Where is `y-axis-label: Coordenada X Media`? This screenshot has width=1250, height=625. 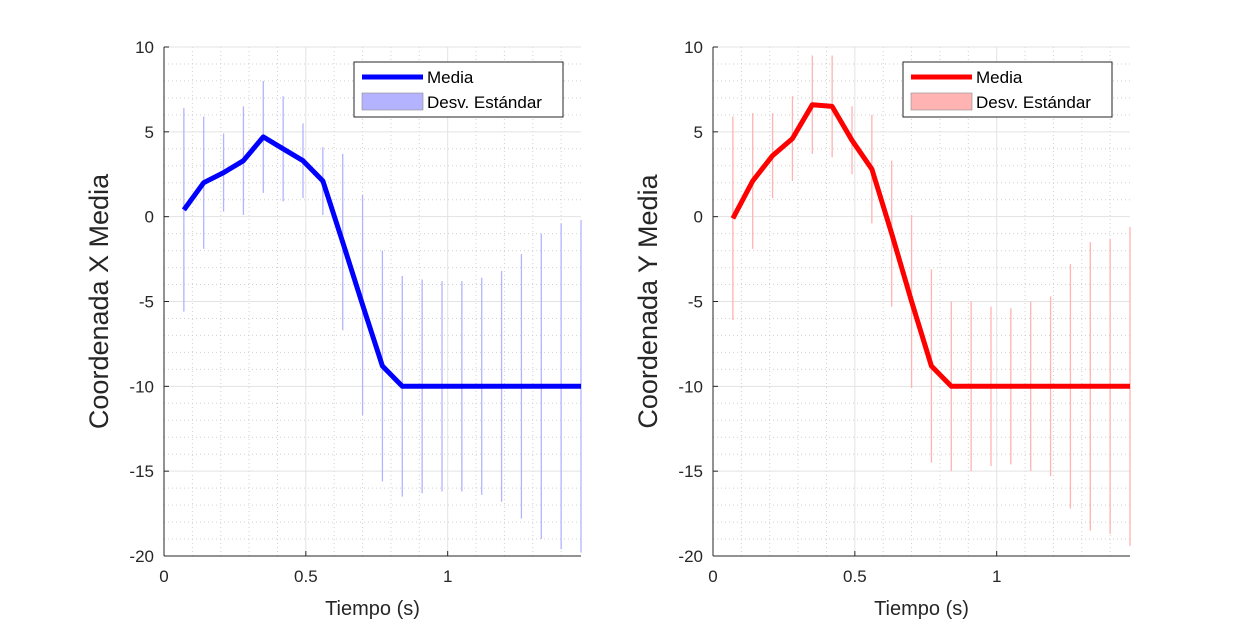 y-axis-label: Coordenada X Media is located at coordinates (99, 301).